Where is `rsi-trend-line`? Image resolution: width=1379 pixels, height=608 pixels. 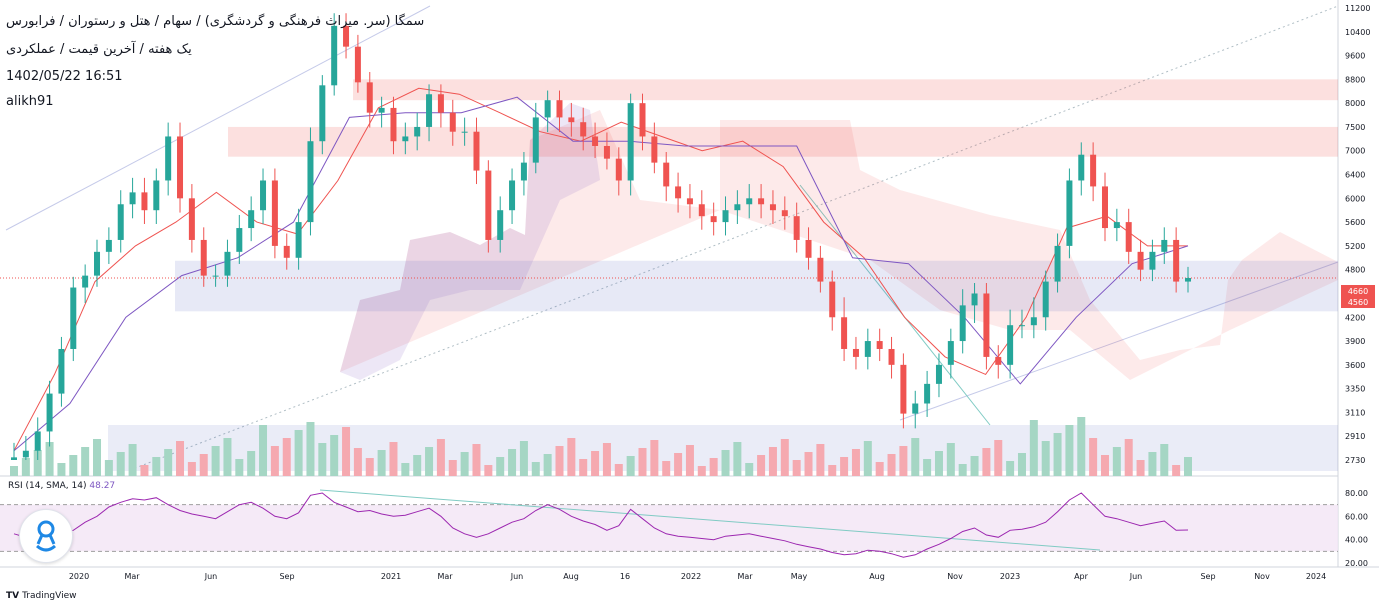
rsi-trend-line is located at coordinates (710, 520).